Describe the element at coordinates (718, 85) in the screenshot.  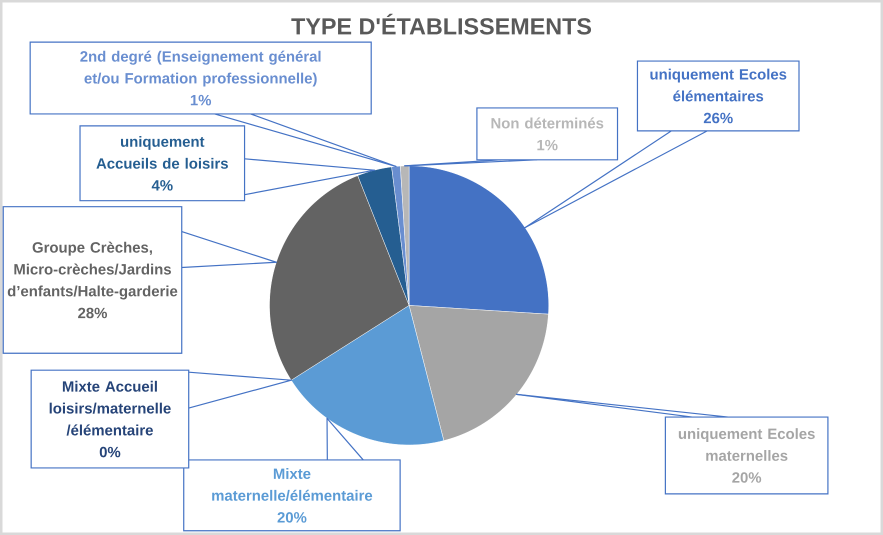
I see `slice-label: uniquement Ecoles élémentaires` at that location.